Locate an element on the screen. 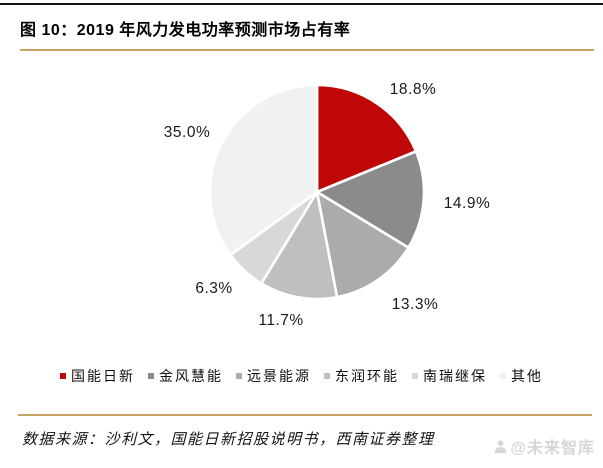  slice-label-其他: 35.0% is located at coordinates (187, 132).